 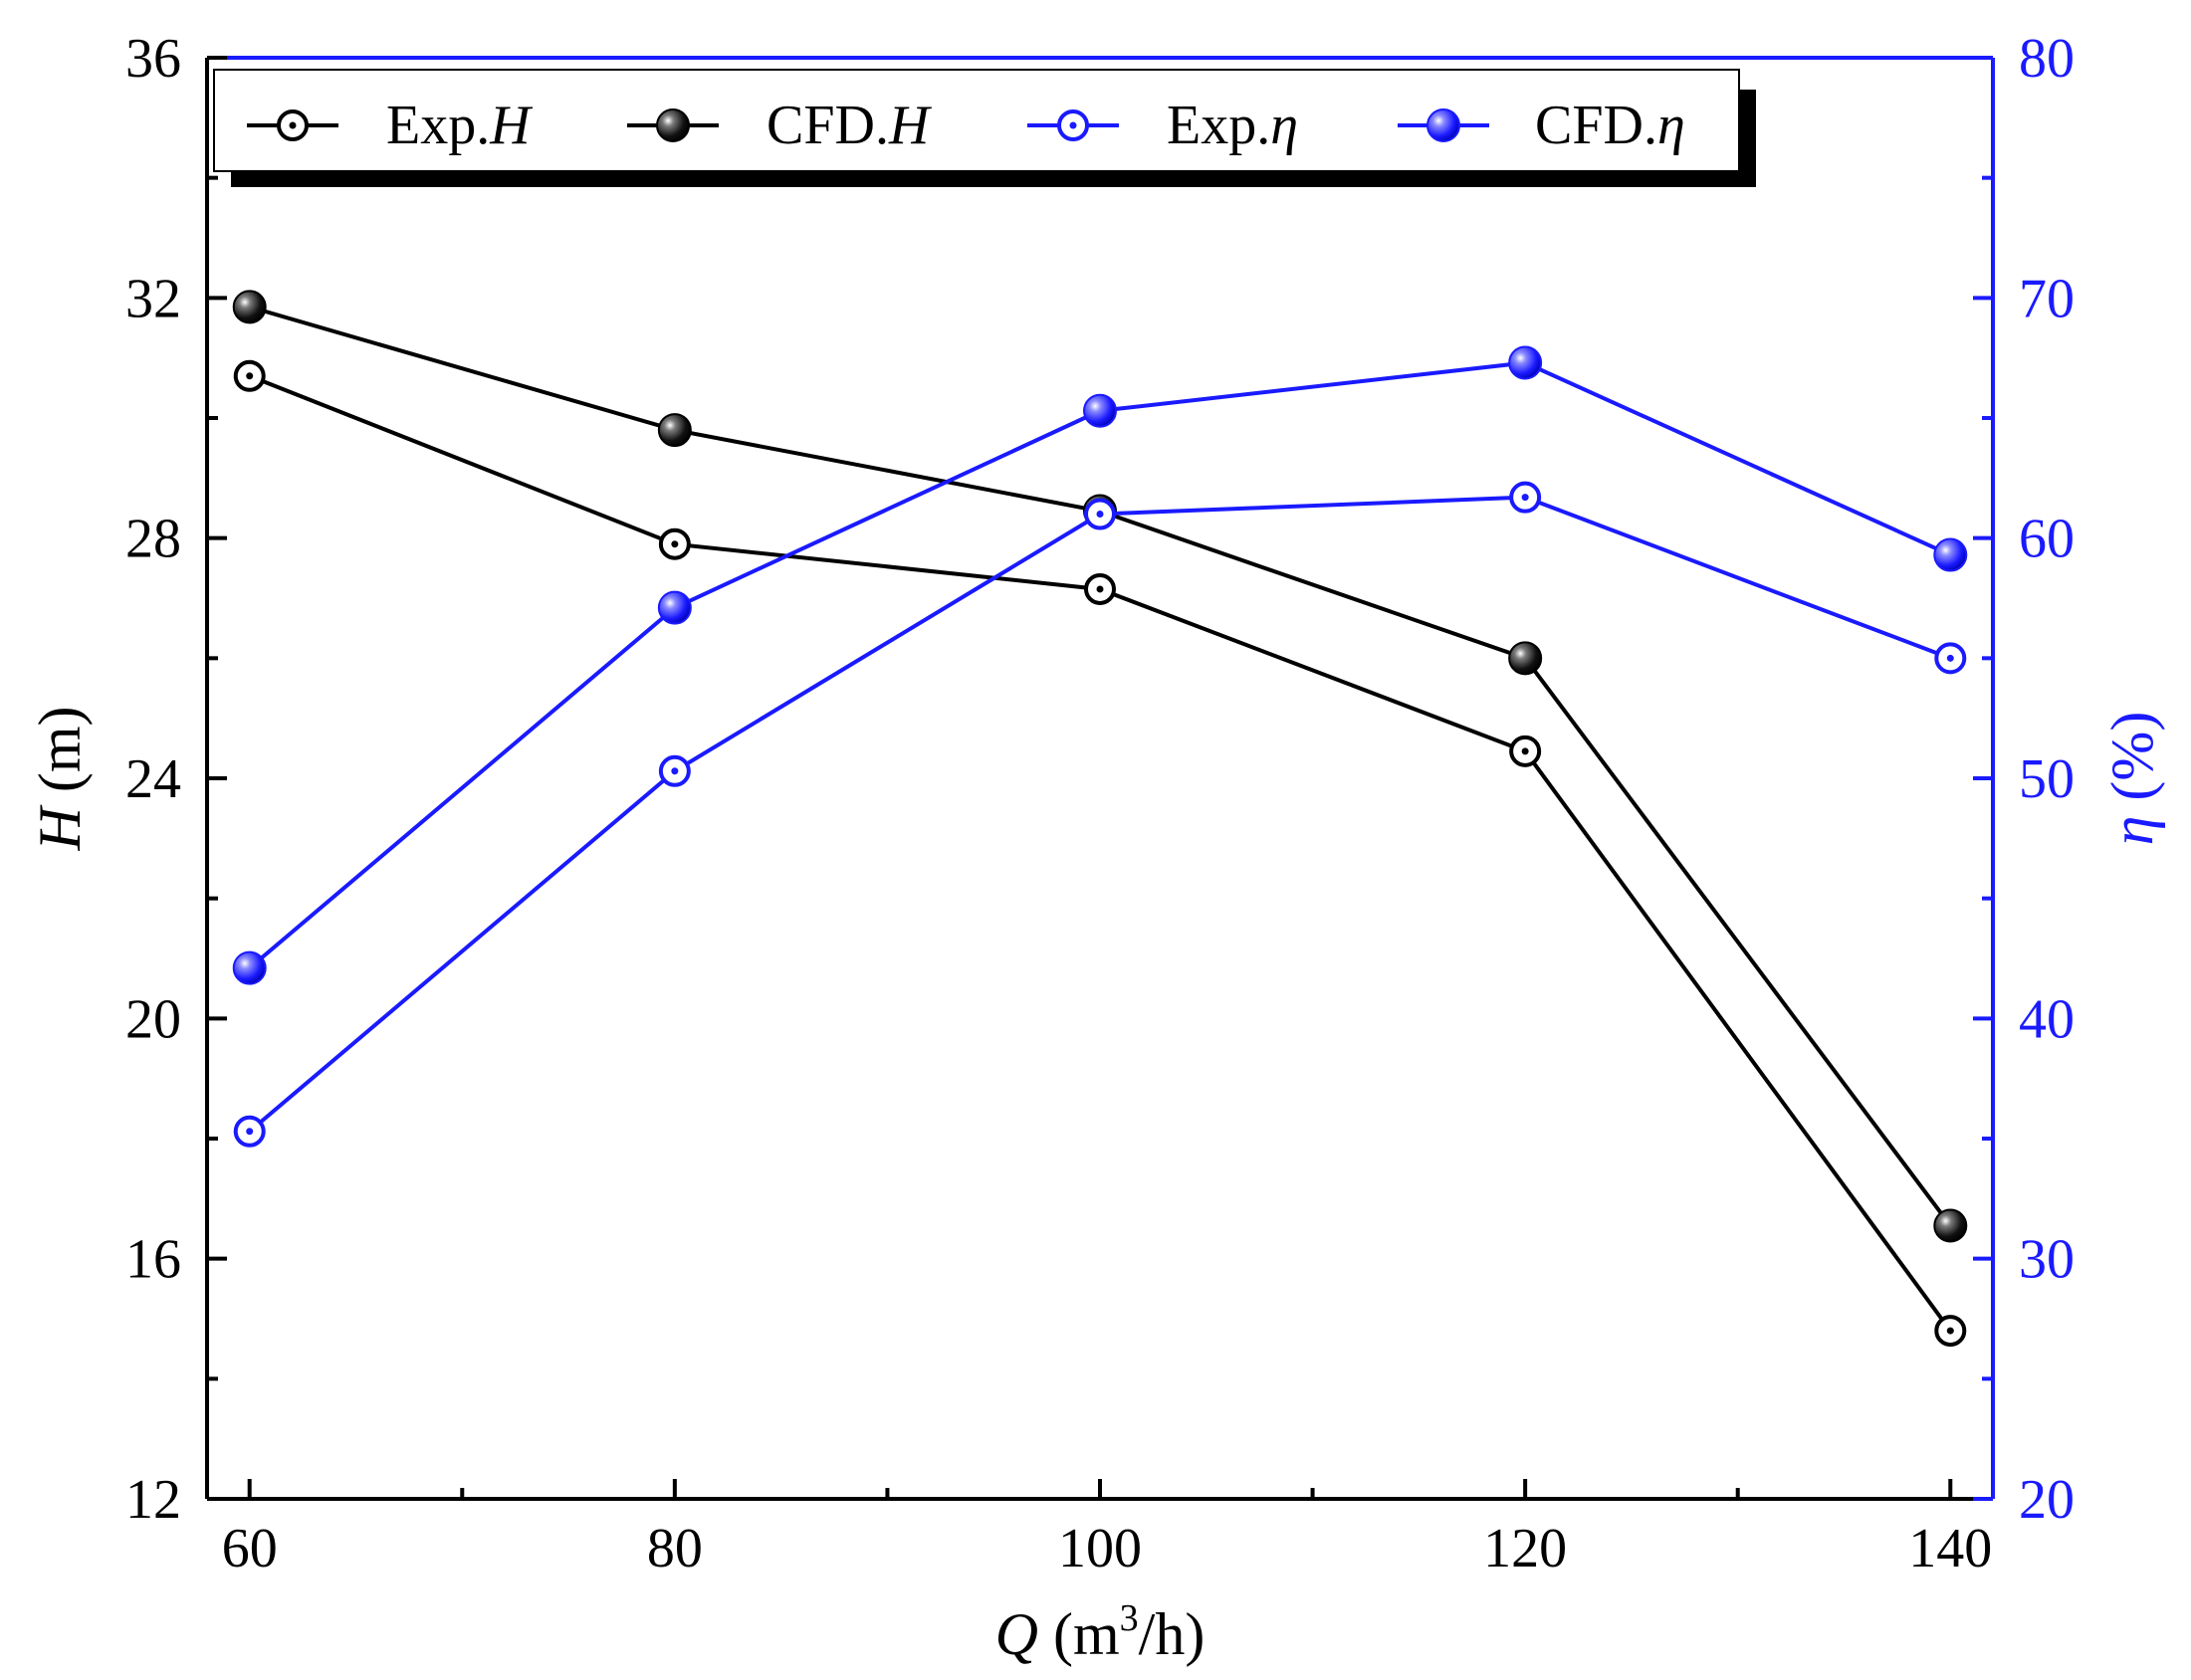 What do you see at coordinates (153, 298) in the screenshot?
I see `y-left-tick-label-32: 32` at bounding box center [153, 298].